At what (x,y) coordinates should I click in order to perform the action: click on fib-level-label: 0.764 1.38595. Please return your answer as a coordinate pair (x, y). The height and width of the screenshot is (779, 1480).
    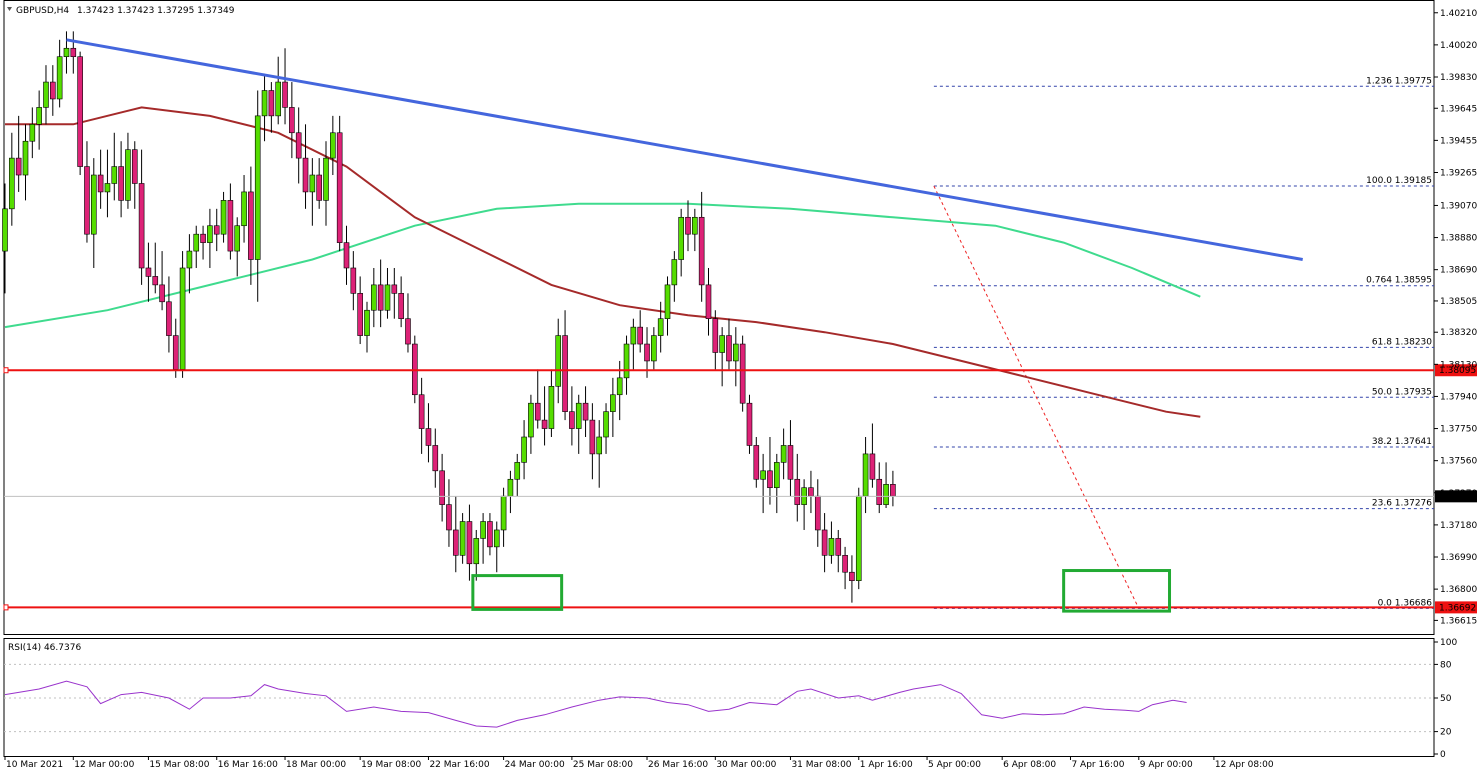
    Looking at the image, I should click on (1399, 281).